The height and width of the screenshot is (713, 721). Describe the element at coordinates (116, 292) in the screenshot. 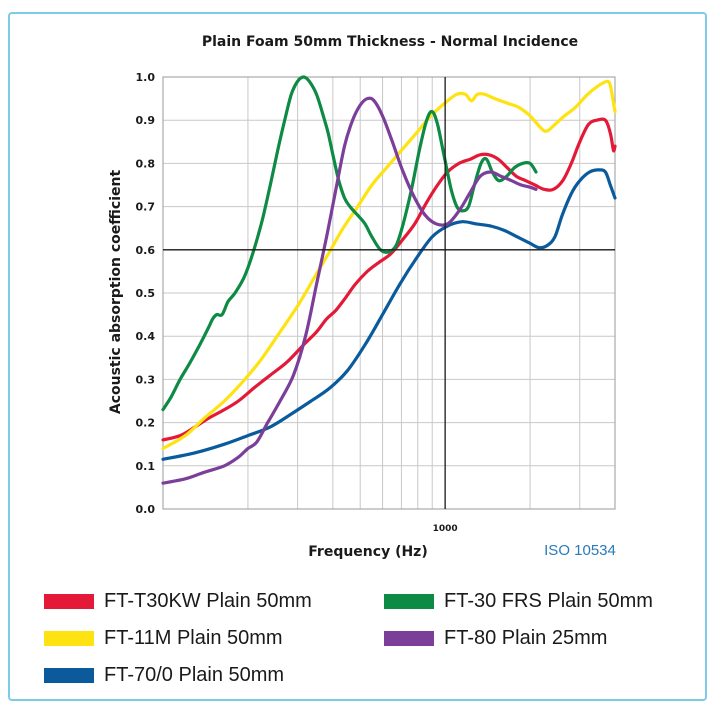

I see `y-axis-label: Acoustic absorption coefficient` at that location.